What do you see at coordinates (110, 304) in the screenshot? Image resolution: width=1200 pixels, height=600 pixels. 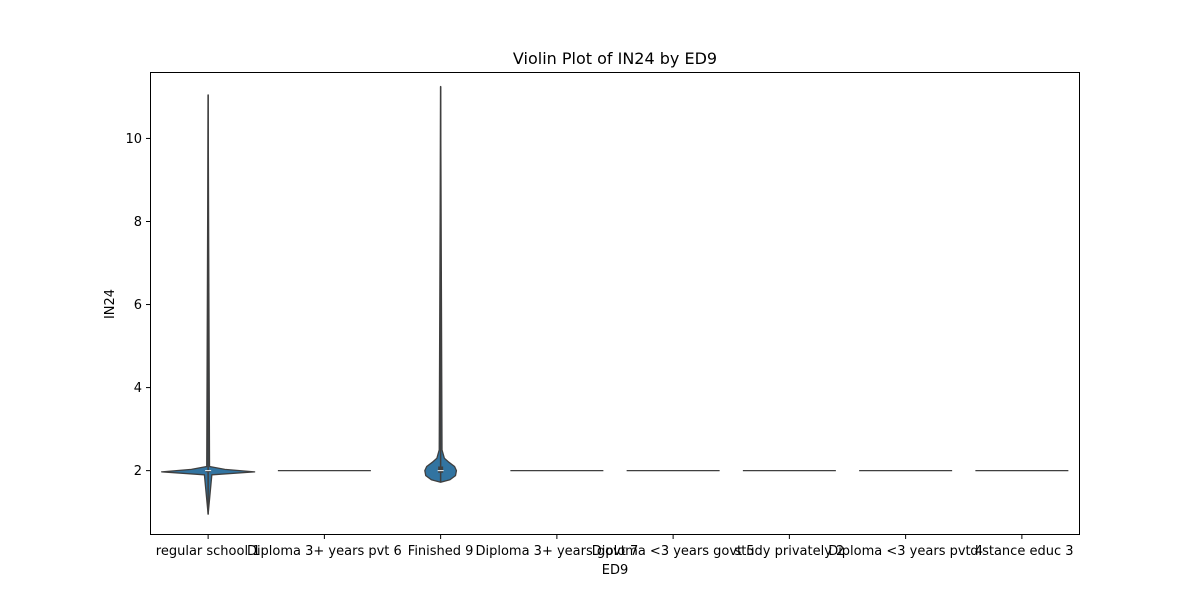 I see `y-axis-label: IN24` at bounding box center [110, 304].